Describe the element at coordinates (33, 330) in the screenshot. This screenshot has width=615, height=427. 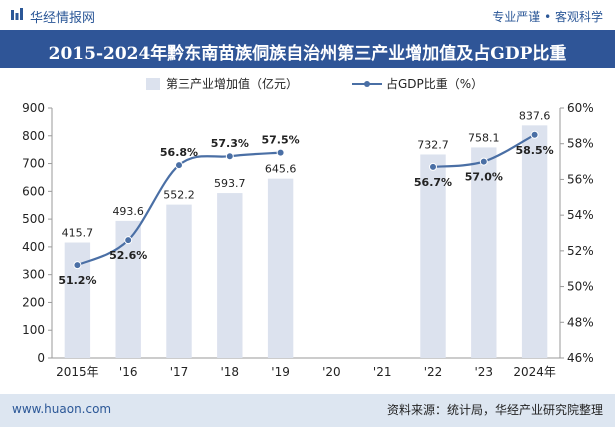
I see `left-tick-label: 100` at that location.